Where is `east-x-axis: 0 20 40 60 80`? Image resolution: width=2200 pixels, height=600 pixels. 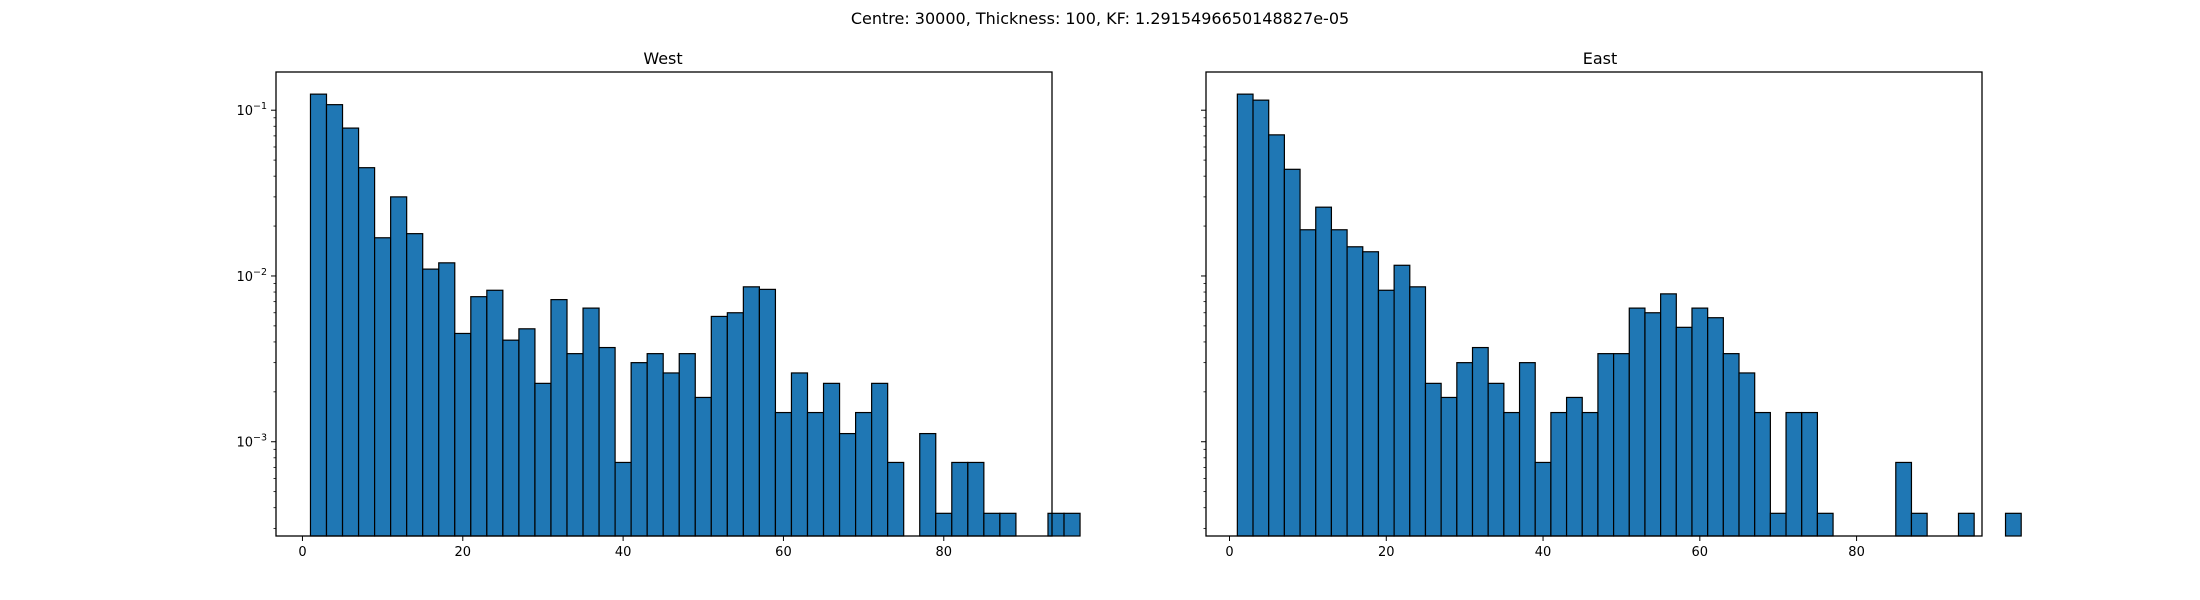
east-x-axis: 0 20 40 60 80 is located at coordinates (1545, 548).